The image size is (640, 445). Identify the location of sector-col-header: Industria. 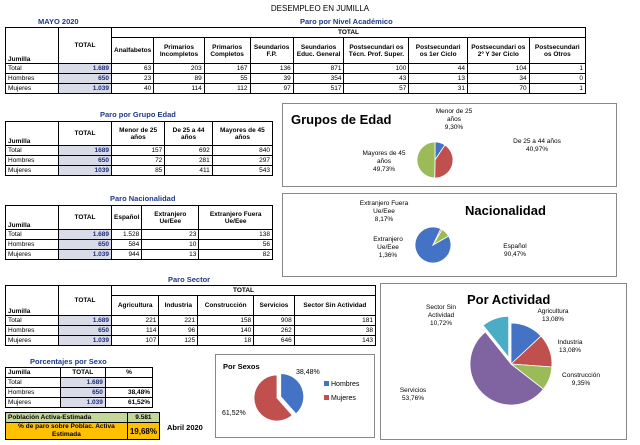
(178, 305).